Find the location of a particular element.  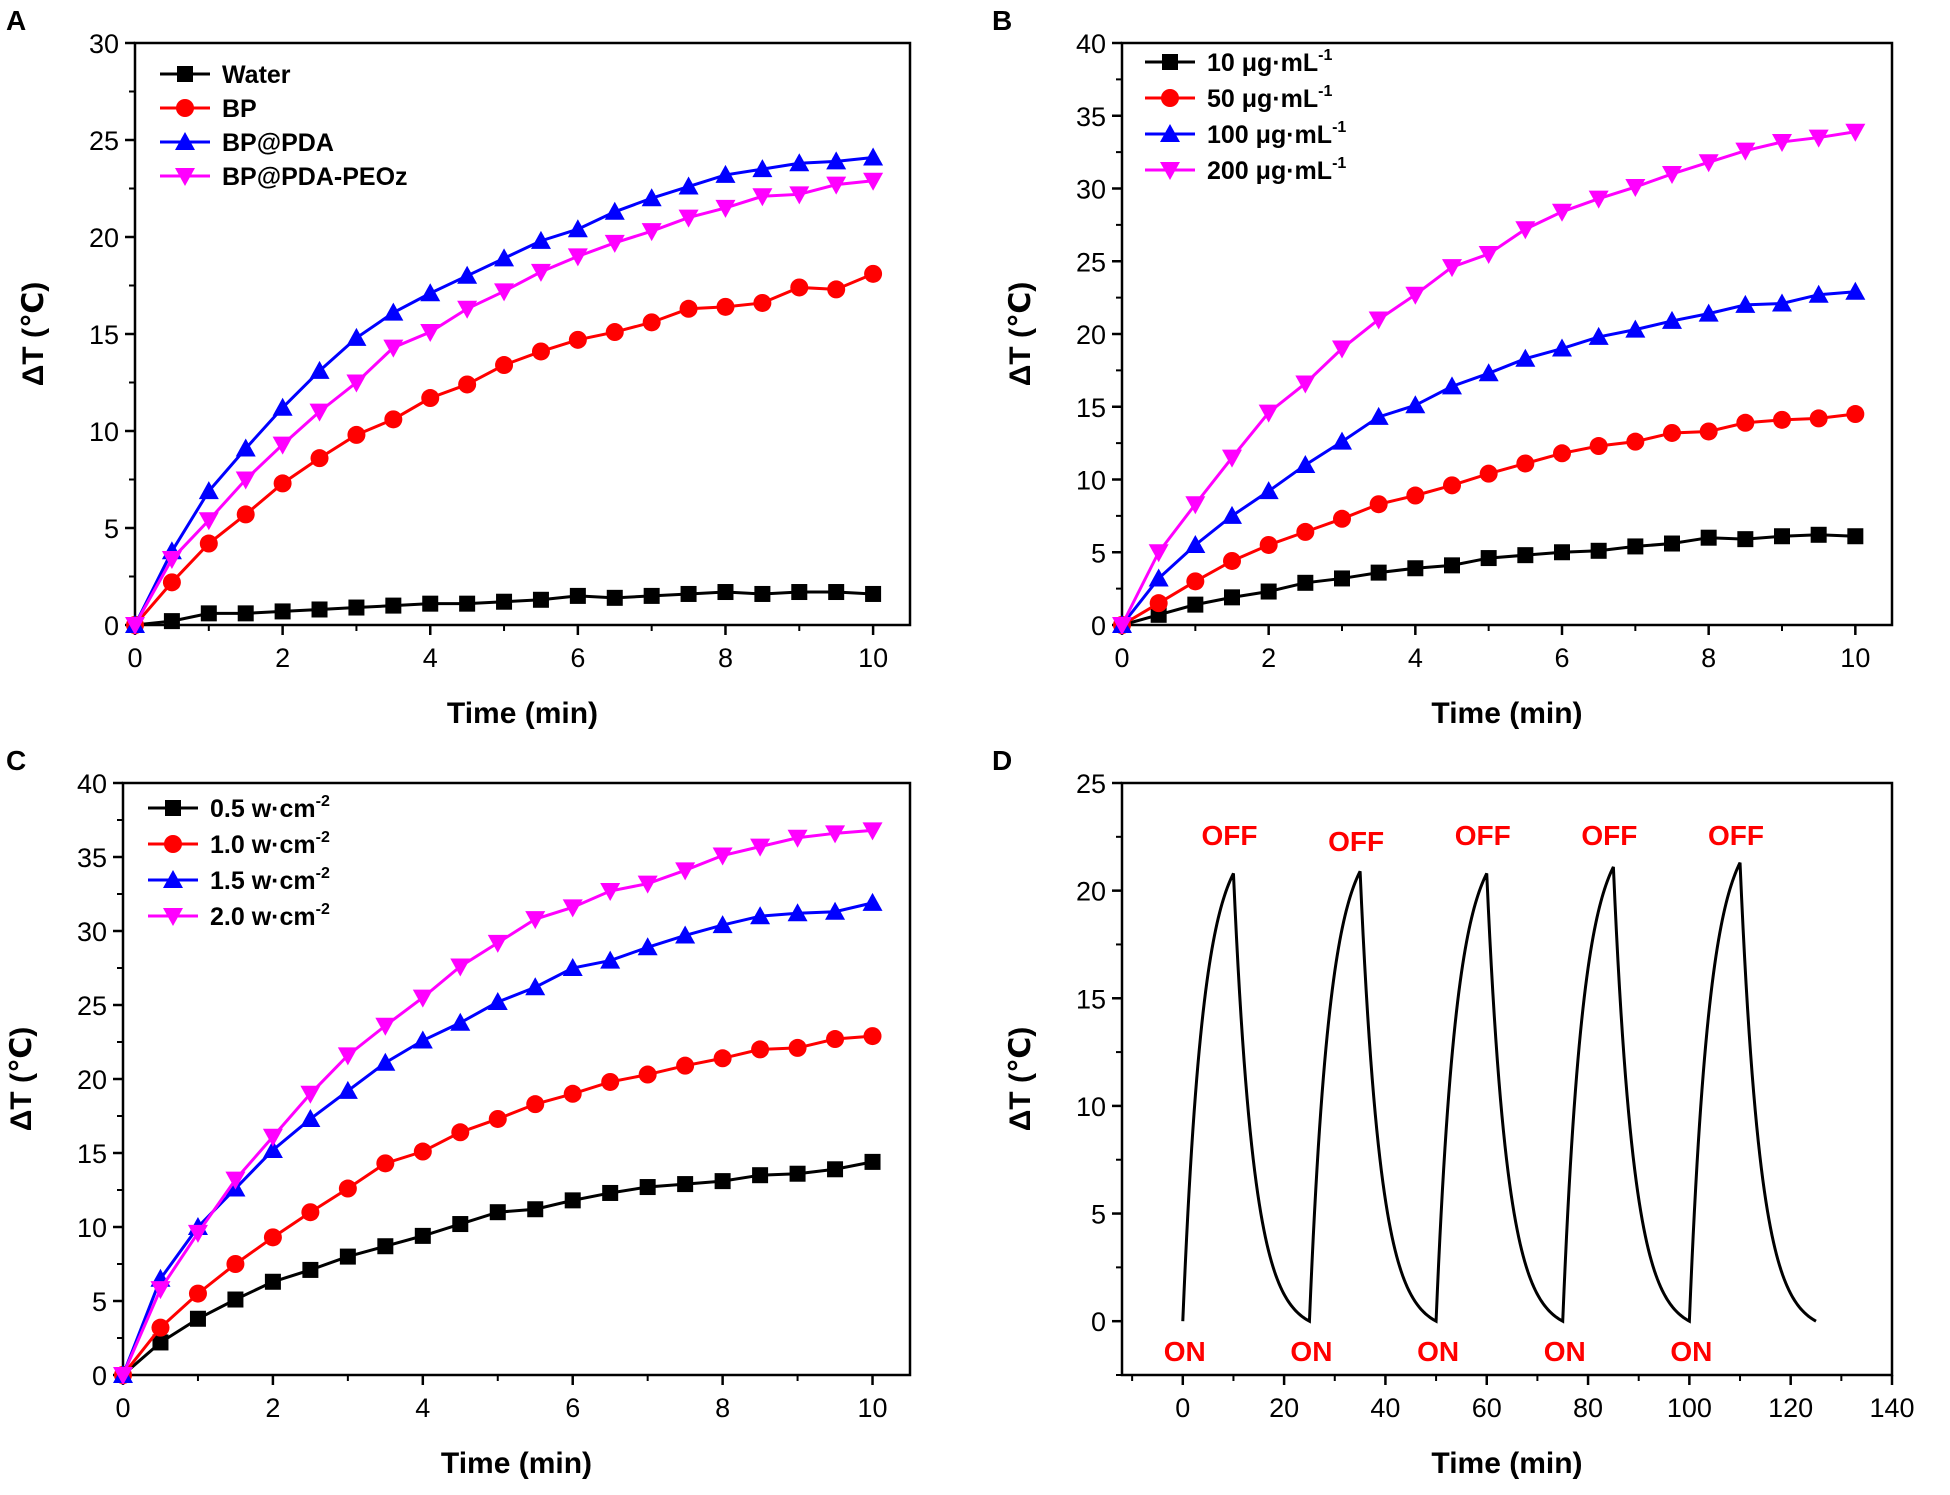

legend-entry: 10 μg·mL-1 is located at coordinates (1238, 62).